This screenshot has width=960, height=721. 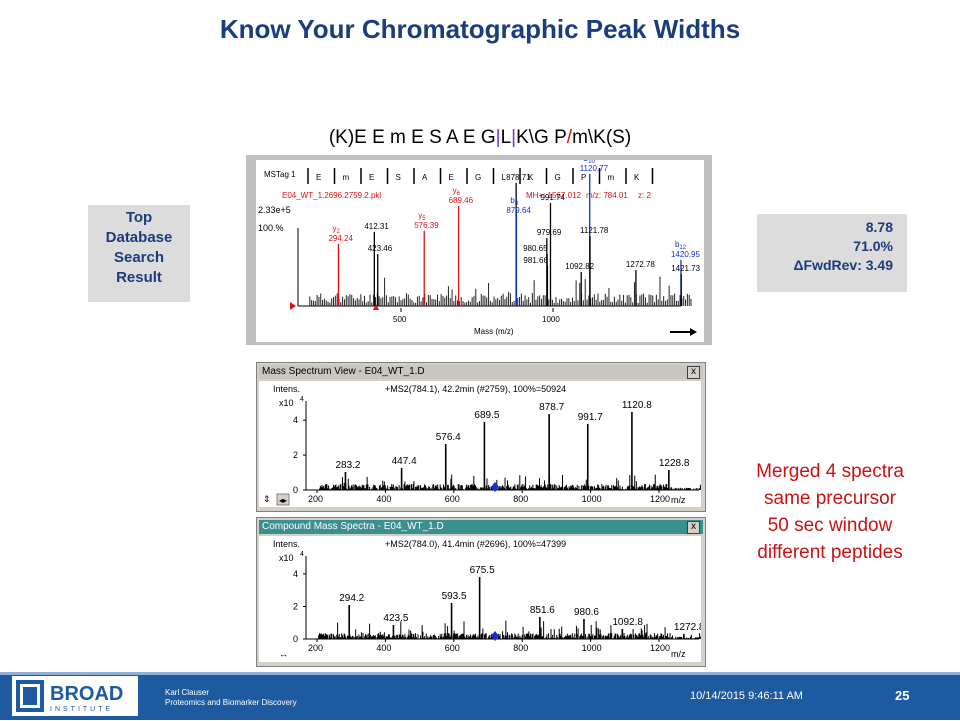 What do you see at coordinates (404, 461) in the screenshot?
I see `peak-label: 447.4` at bounding box center [404, 461].